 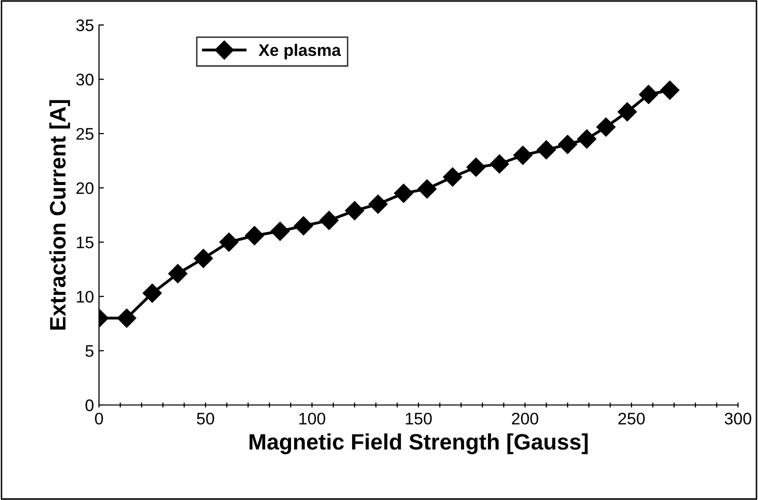 What do you see at coordinates (419, 418) in the screenshot?
I see `x-tick-label: 150` at bounding box center [419, 418].